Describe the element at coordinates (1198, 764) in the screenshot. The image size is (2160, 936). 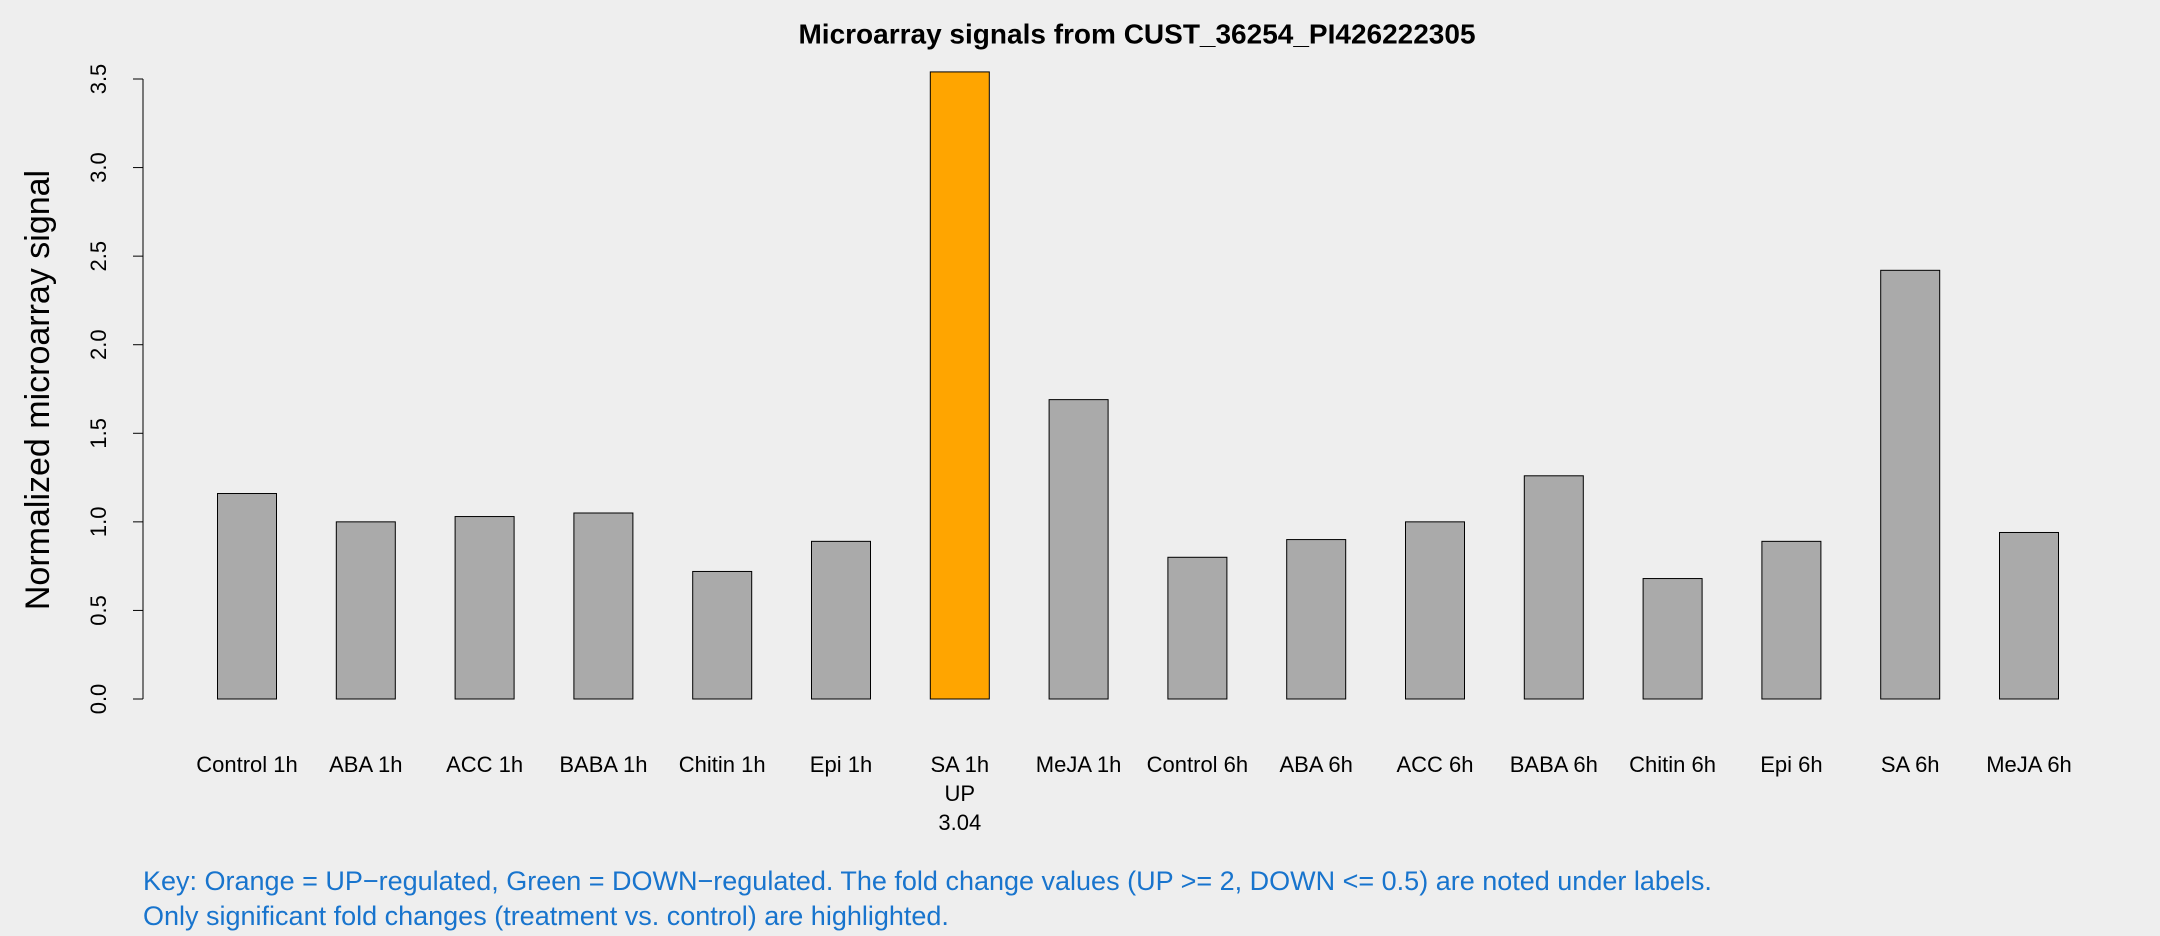
I see `x-tick-label: Control 6h` at that location.